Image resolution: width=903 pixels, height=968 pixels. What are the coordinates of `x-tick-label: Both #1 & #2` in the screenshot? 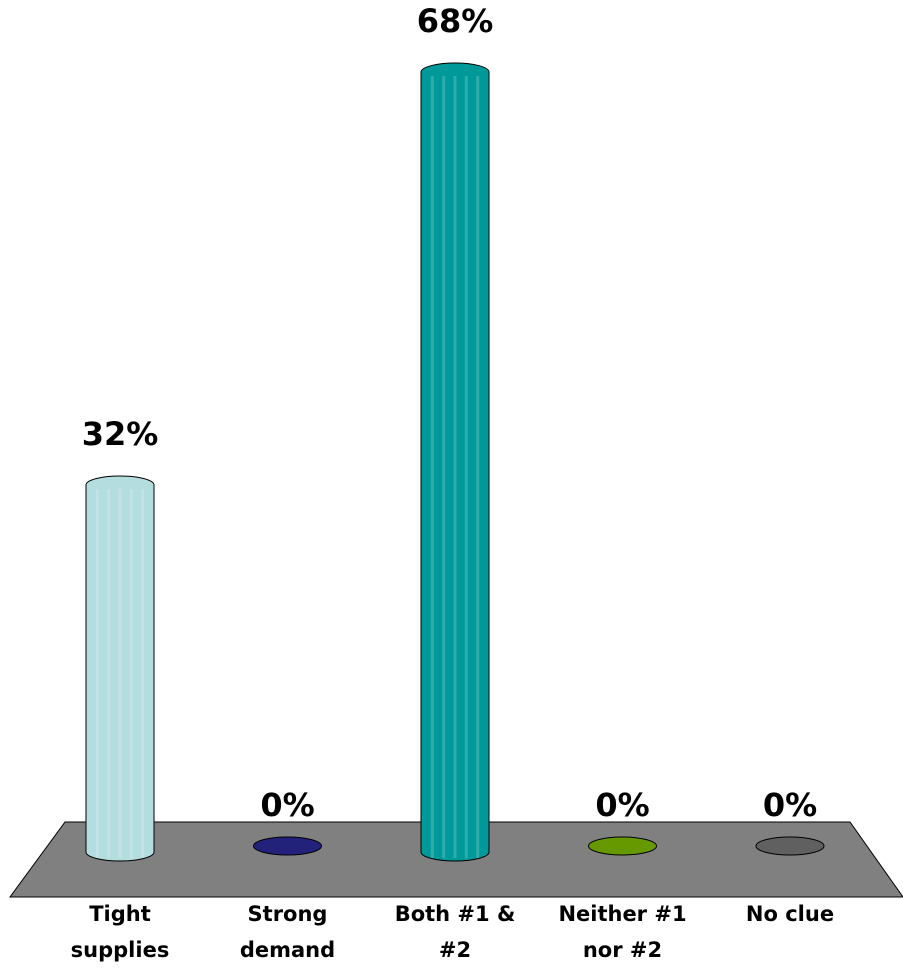 It's located at (455, 932).